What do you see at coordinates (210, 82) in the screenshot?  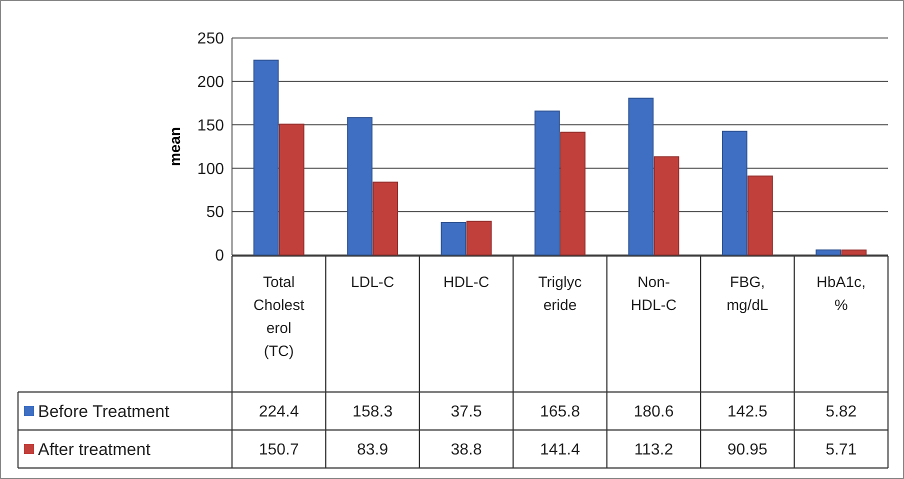 I see `y-tick-label: 200` at bounding box center [210, 82].